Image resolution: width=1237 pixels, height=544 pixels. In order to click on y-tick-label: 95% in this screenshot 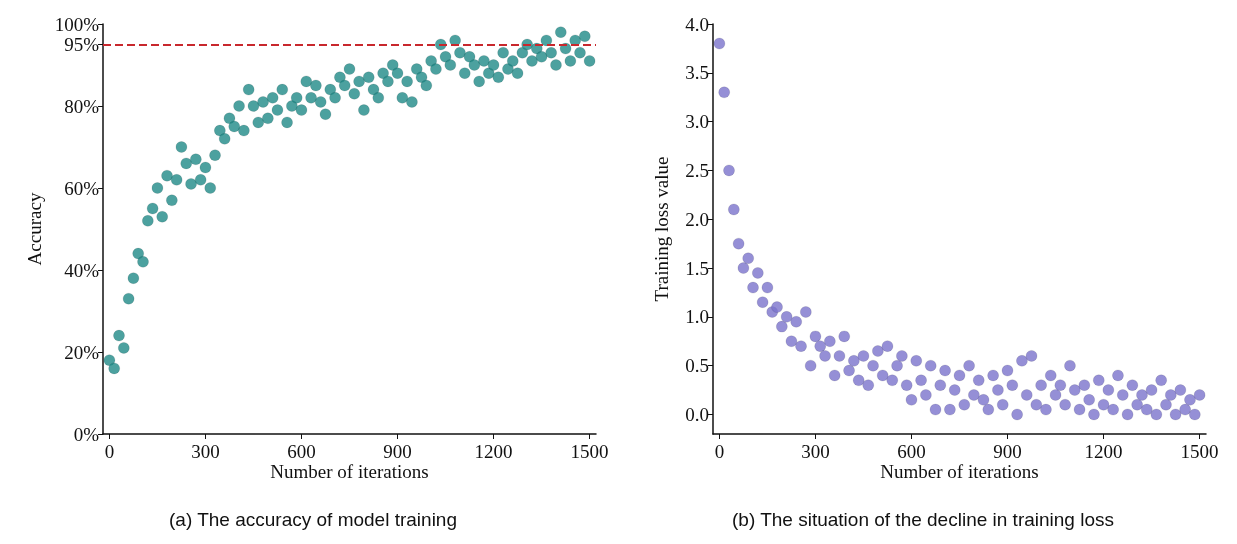, I will do `click(82, 44)`.